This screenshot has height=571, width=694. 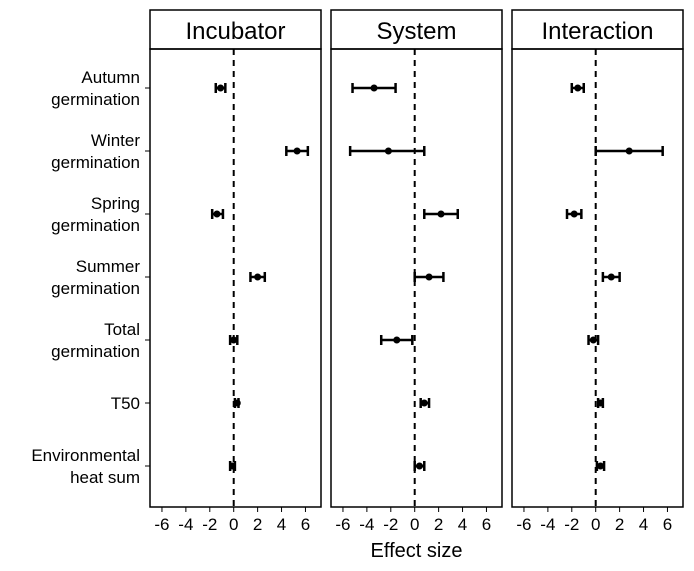 What do you see at coordinates (108, 266) in the screenshot?
I see `category-label: Summer` at bounding box center [108, 266].